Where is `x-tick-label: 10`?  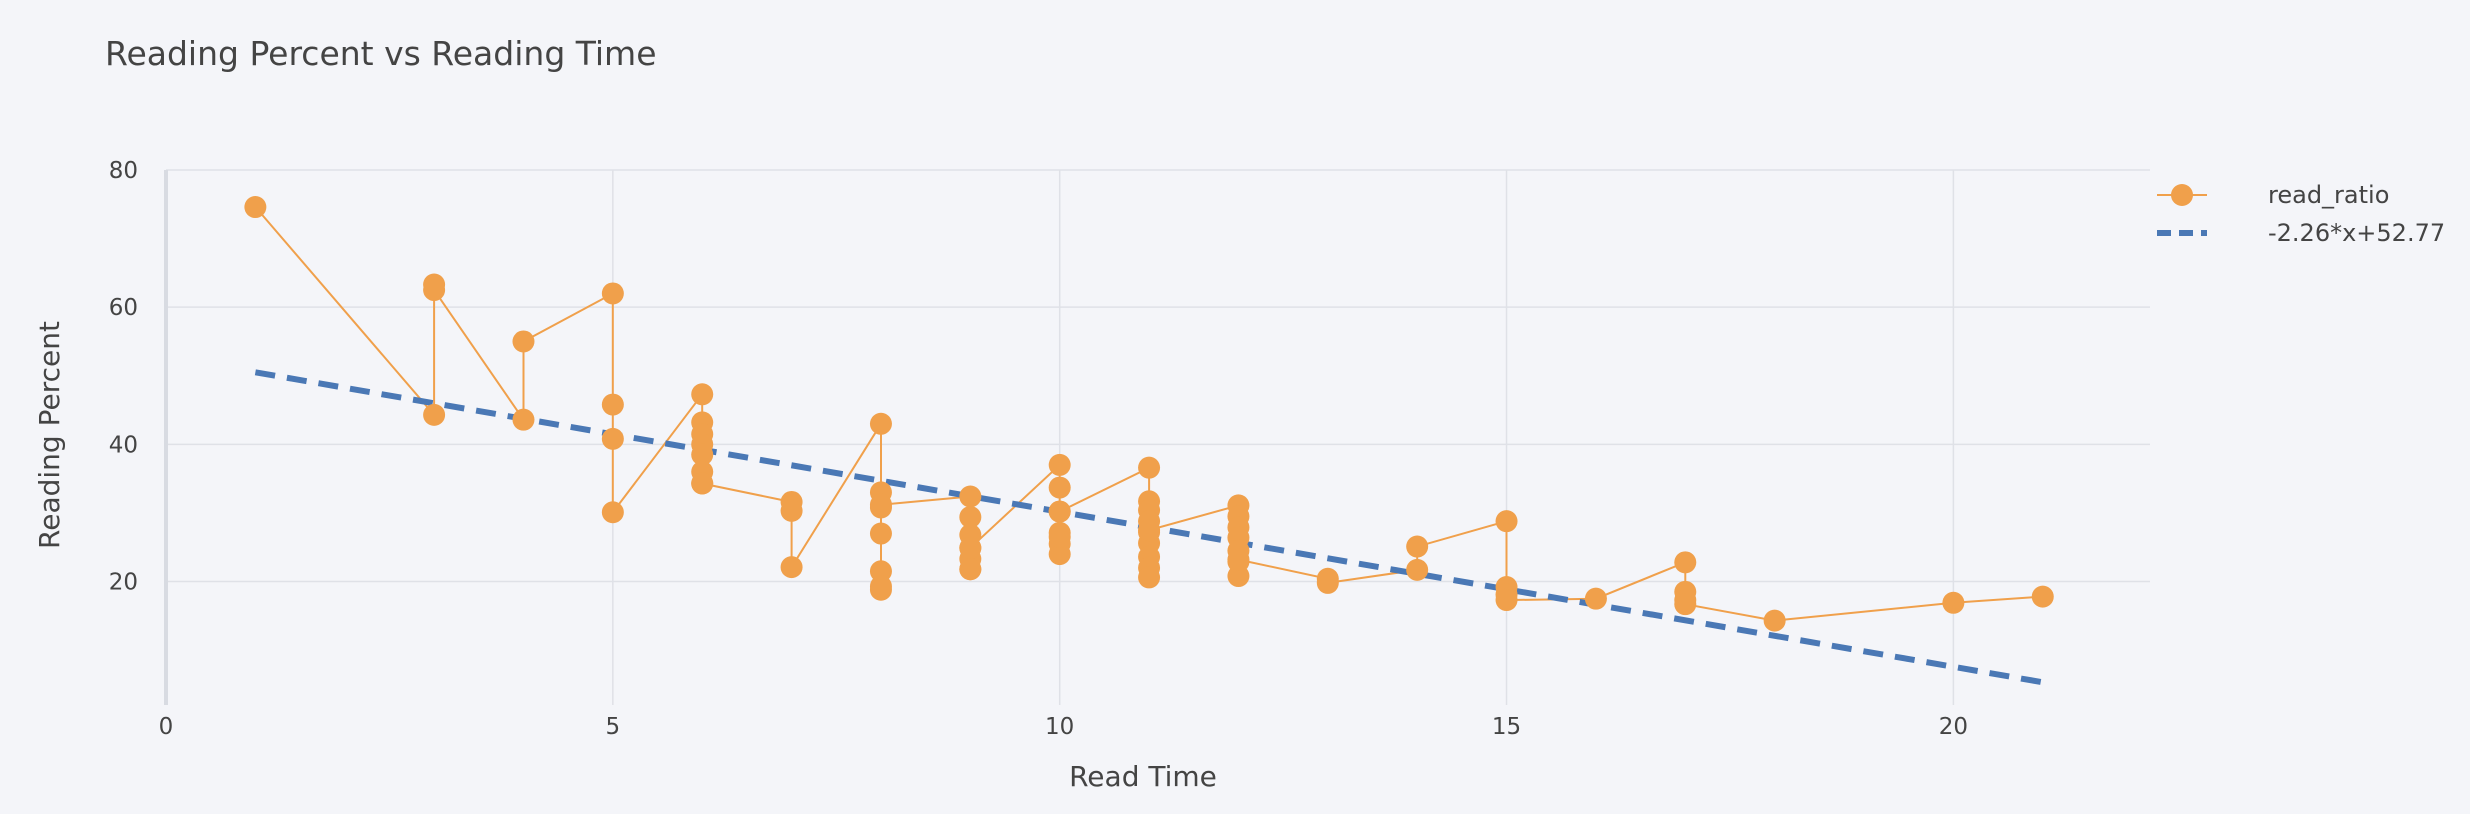 x-tick-label: 10 is located at coordinates (1059, 727).